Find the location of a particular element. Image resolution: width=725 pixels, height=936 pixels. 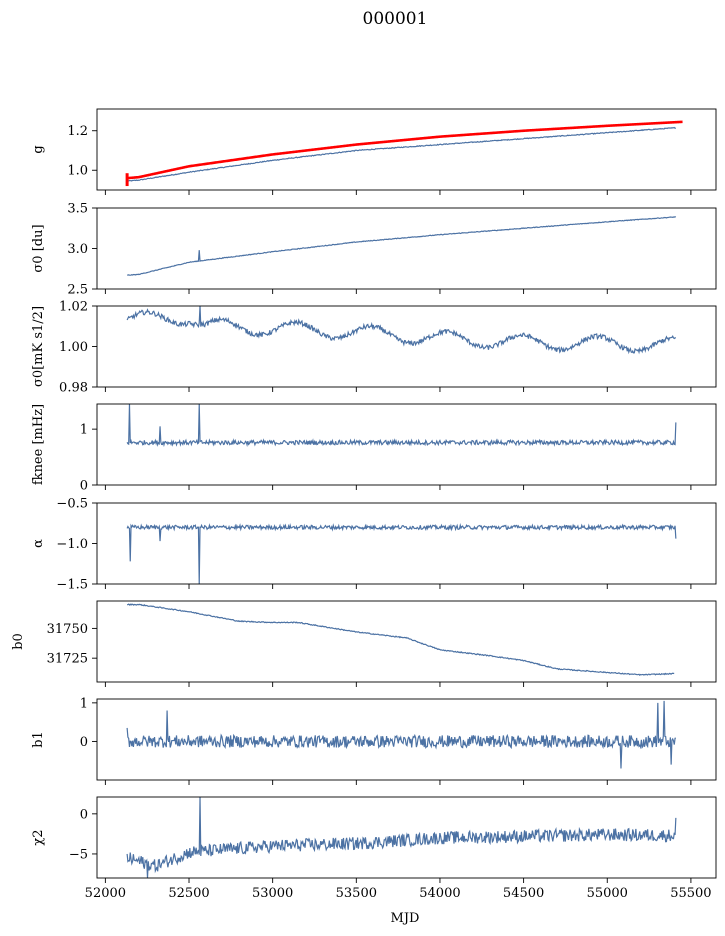

y-tick-label: 1.2 is located at coordinates (77, 131).